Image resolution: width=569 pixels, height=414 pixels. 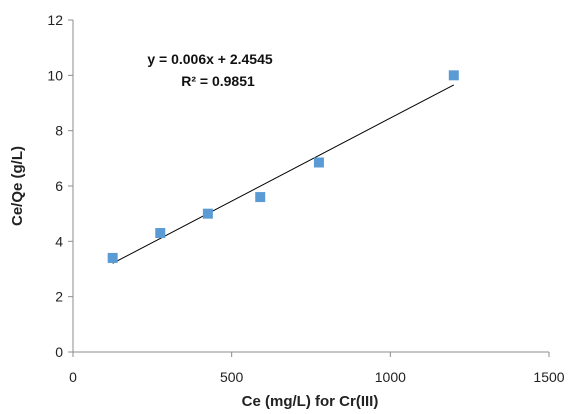 I want to click on x-ticks: 0 500 1000 1500, so click(x=317, y=368).